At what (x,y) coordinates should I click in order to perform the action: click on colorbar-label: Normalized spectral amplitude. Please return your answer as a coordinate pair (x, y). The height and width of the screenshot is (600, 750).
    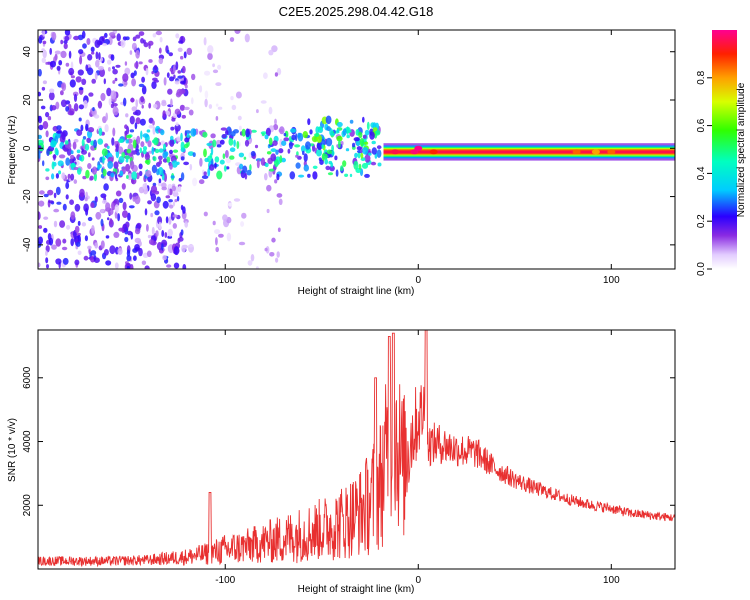
    Looking at the image, I should click on (741, 149).